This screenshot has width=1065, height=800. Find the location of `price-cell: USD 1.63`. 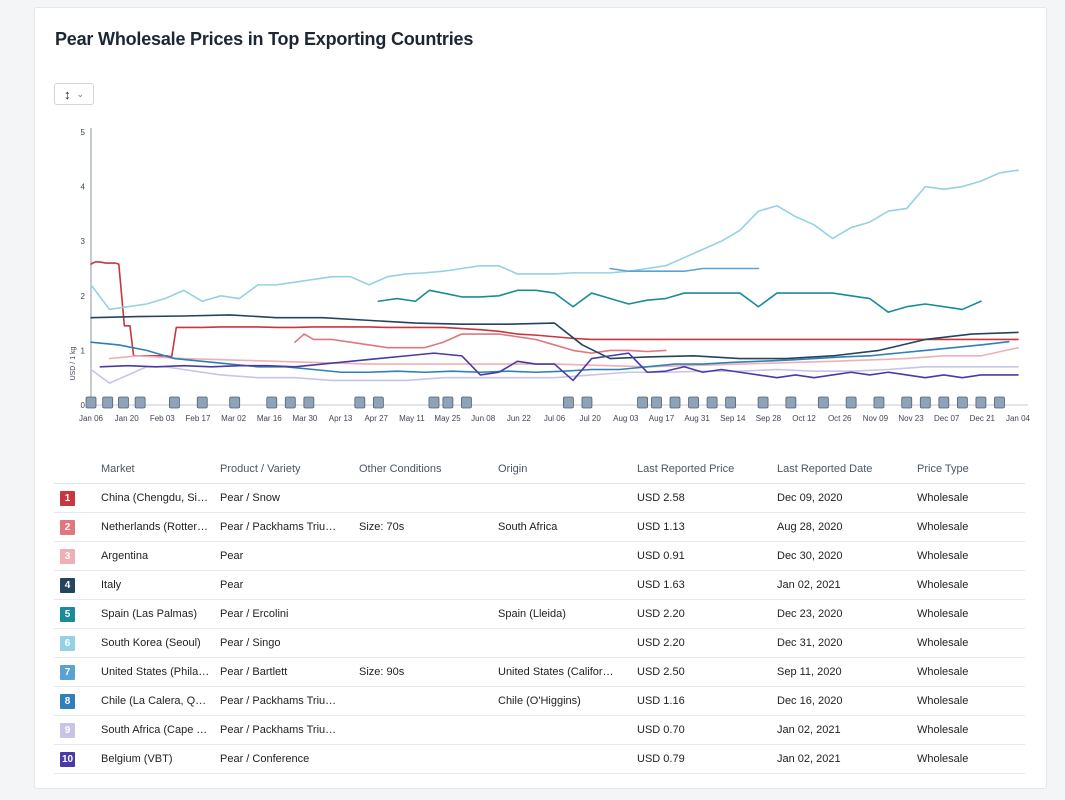

price-cell: USD 1.63 is located at coordinates (661, 585).